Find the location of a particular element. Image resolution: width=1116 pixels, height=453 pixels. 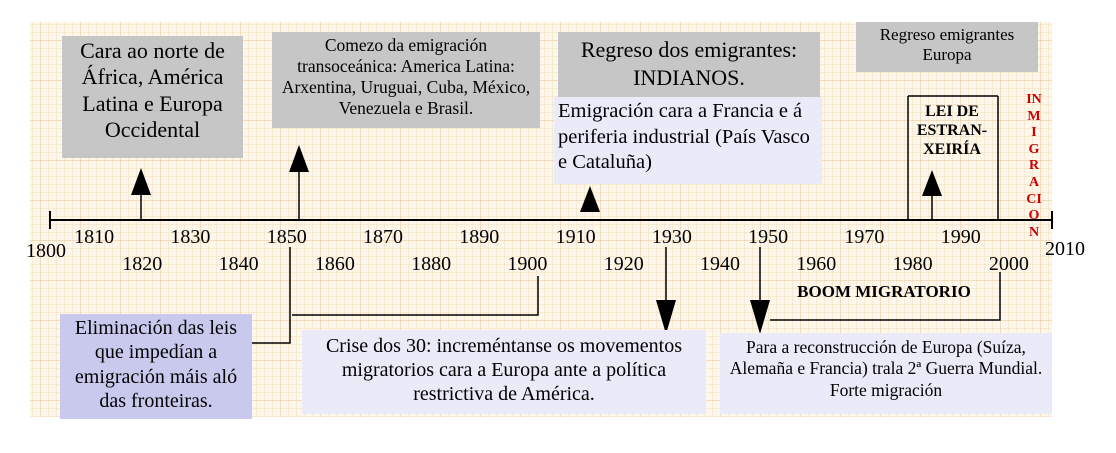

year-label-1890: 1890 is located at coordinates (479, 237).